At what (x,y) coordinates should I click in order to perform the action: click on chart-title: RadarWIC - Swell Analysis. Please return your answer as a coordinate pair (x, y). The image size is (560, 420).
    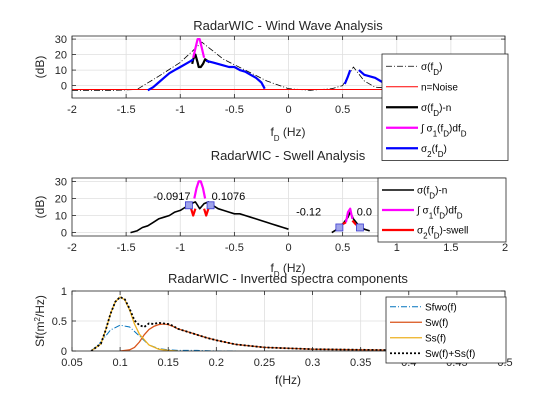
    Looking at the image, I should click on (288, 155).